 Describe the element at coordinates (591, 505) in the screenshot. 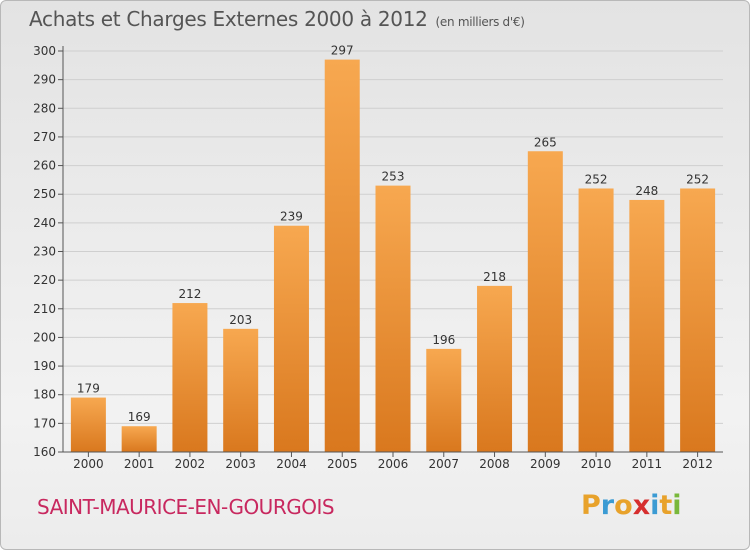

I see `logo-letter: P` at that location.